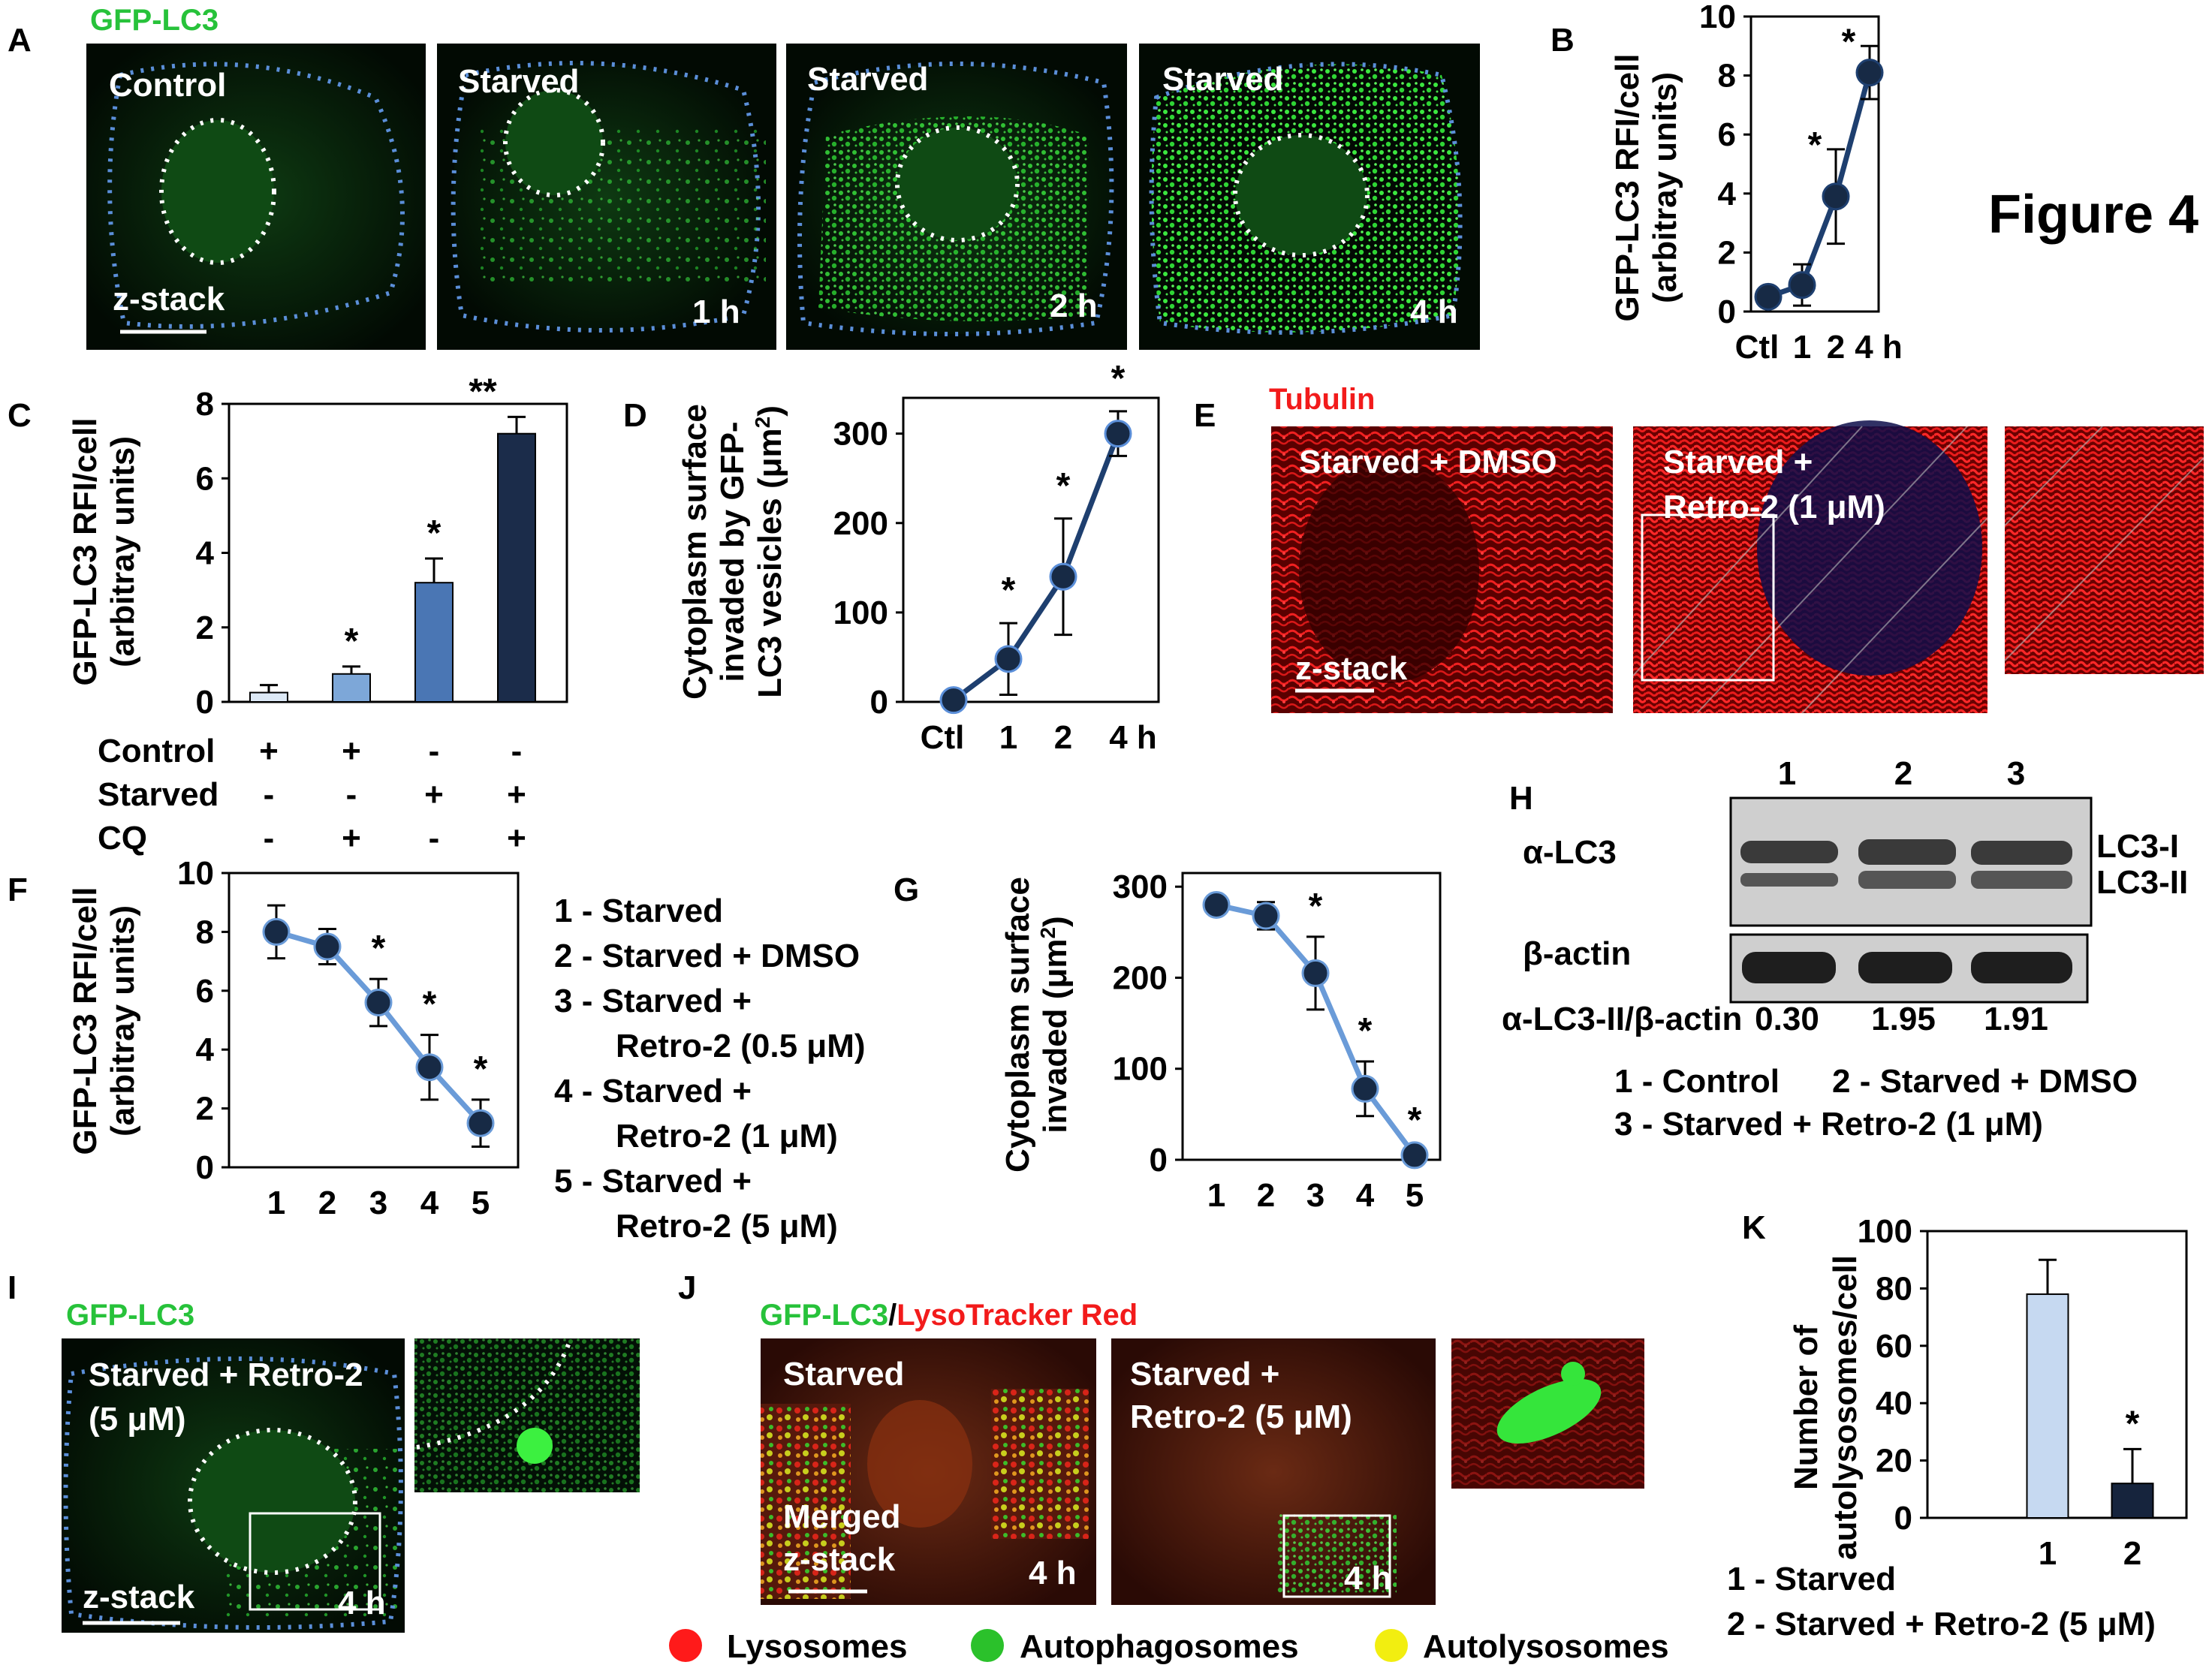 The image size is (2212, 1674). I want to click on blot-lane-1: 1, so click(1787, 774).